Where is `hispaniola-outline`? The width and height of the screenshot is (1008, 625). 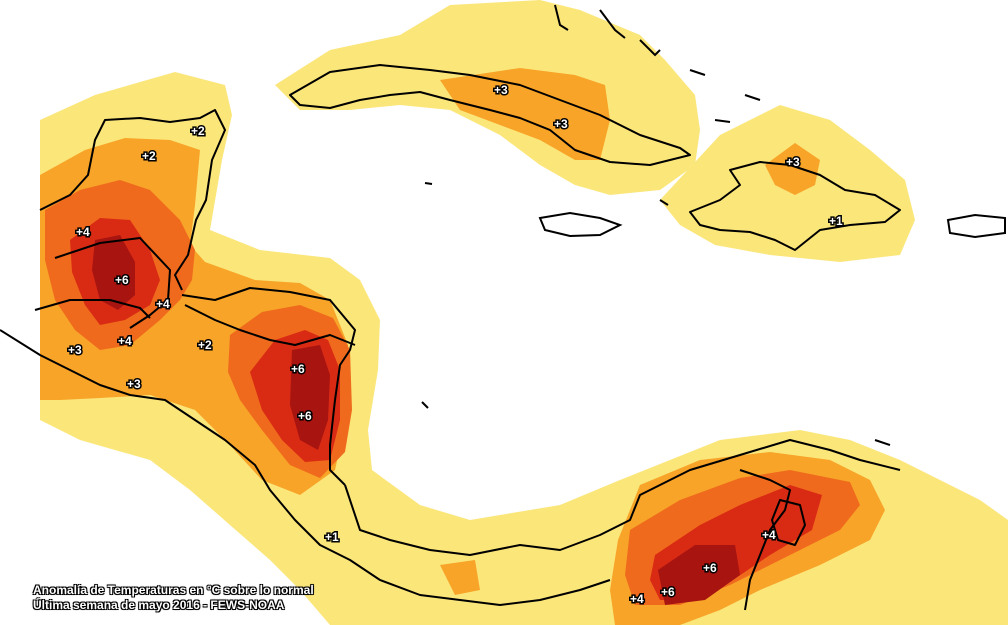 hispaniola-outline is located at coordinates (795, 206).